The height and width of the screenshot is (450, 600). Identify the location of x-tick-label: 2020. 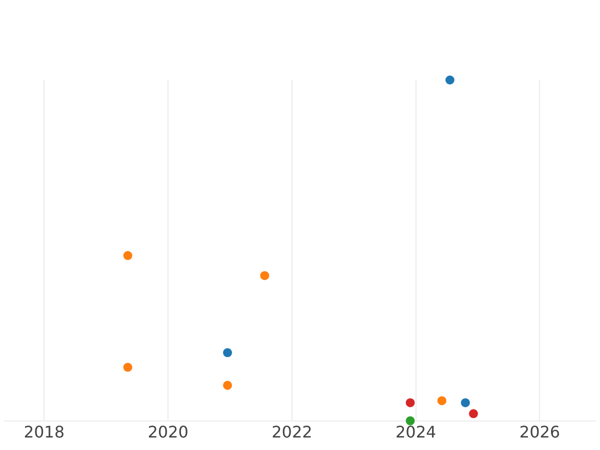
(168, 432).